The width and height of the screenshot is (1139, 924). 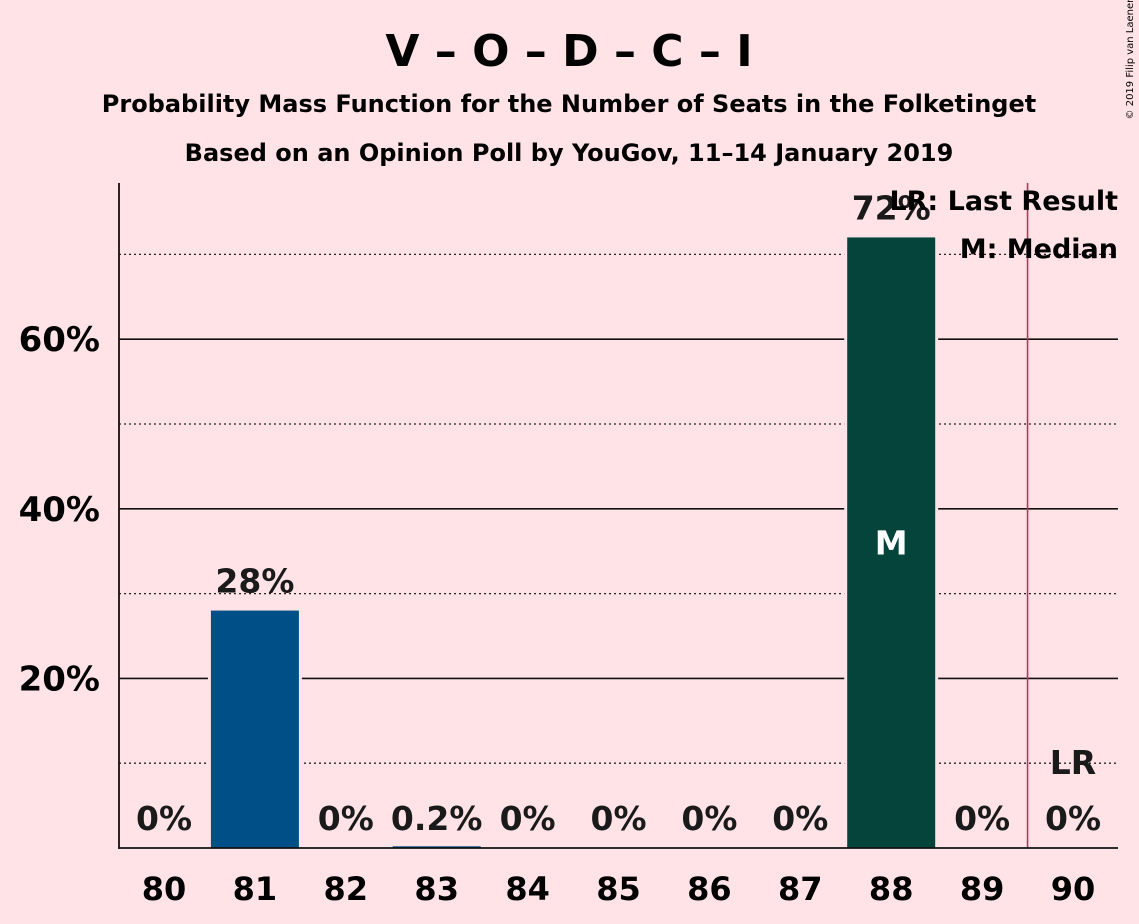 I want to click on x-tick-label-85: 85, so click(x=618, y=889).